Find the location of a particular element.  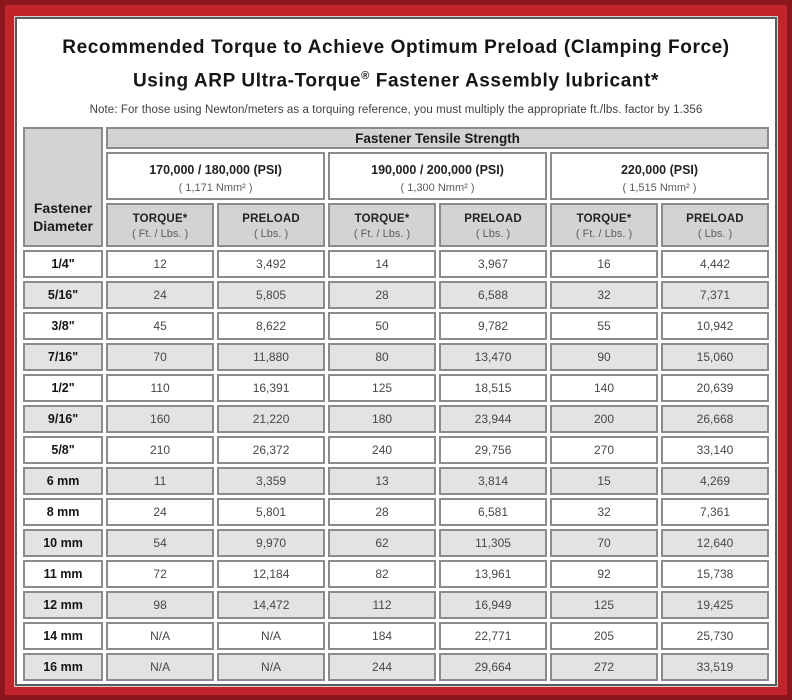

table-row: 9/16" 160 21,220 180 23,944 200 26,668 is located at coordinates (396, 419).